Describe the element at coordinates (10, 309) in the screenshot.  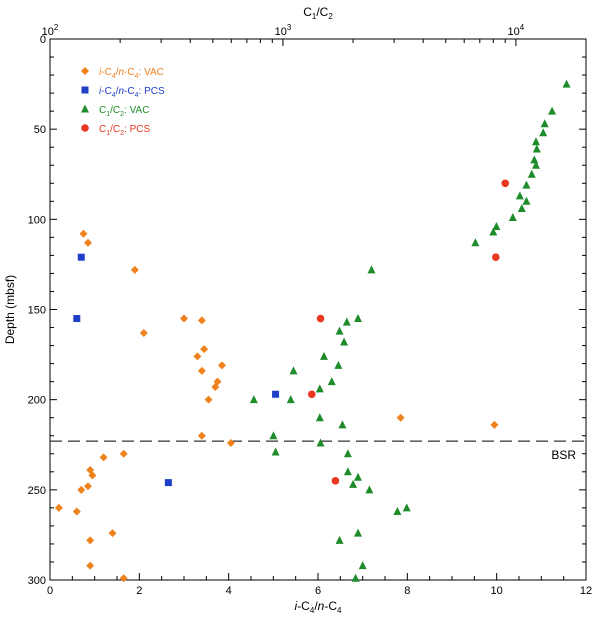
I see `y-axis-title: Depth (mbsf)` at that location.